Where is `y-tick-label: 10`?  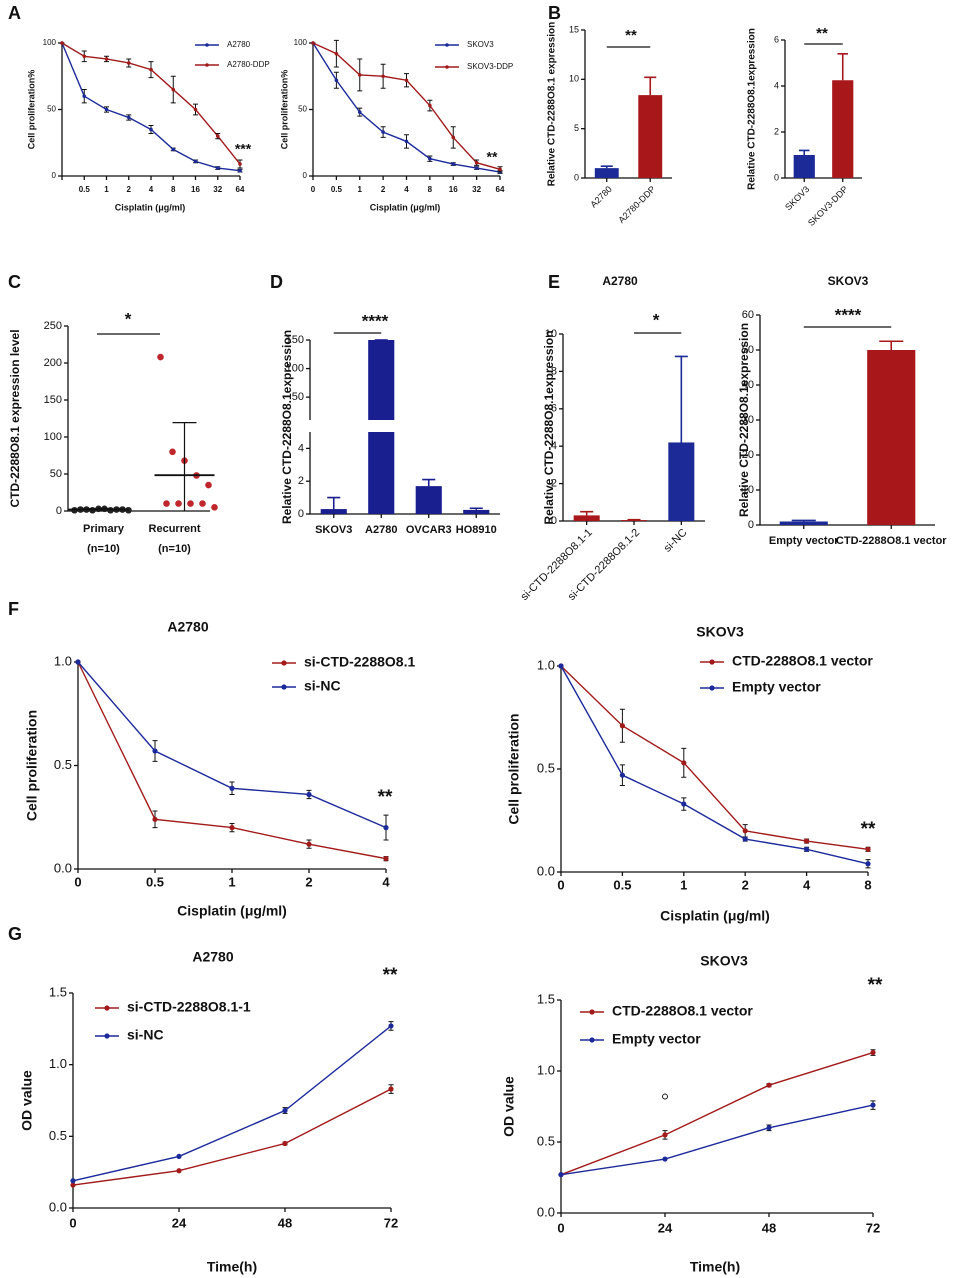 y-tick-label: 10 is located at coordinates (574, 79).